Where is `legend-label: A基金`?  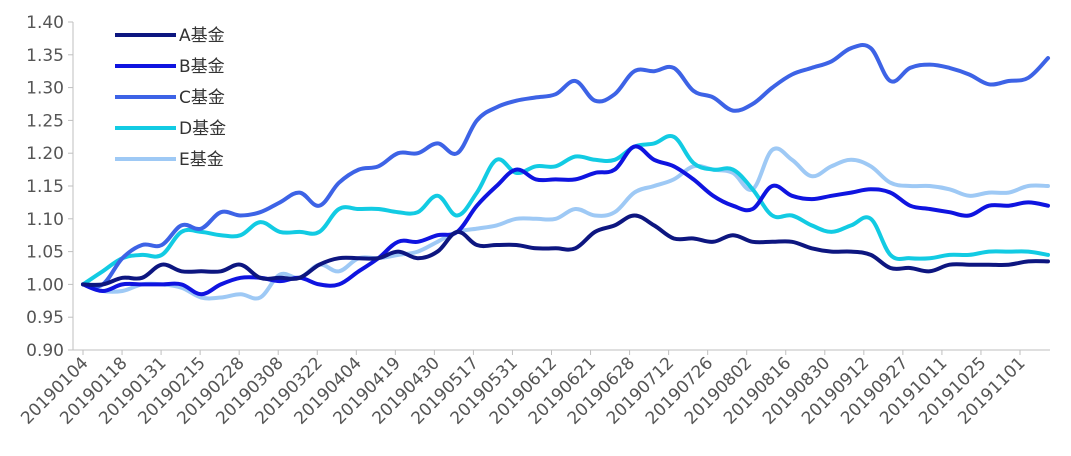
legend-label: A基金 is located at coordinates (202, 36).